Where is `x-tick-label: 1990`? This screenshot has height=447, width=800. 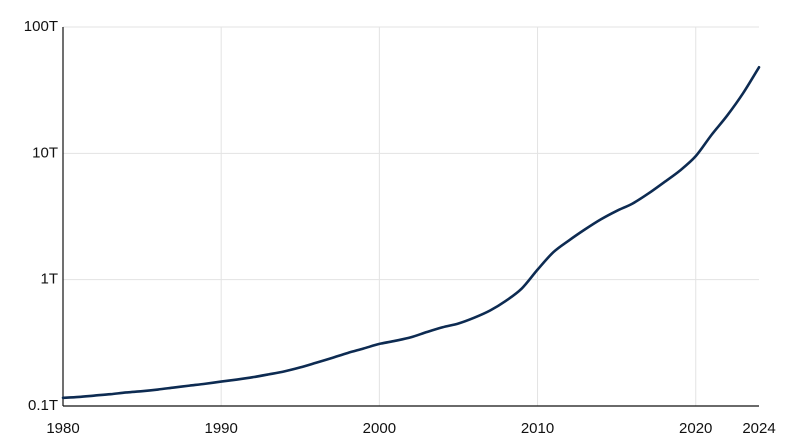 x-tick-label: 1990 is located at coordinates (220, 428).